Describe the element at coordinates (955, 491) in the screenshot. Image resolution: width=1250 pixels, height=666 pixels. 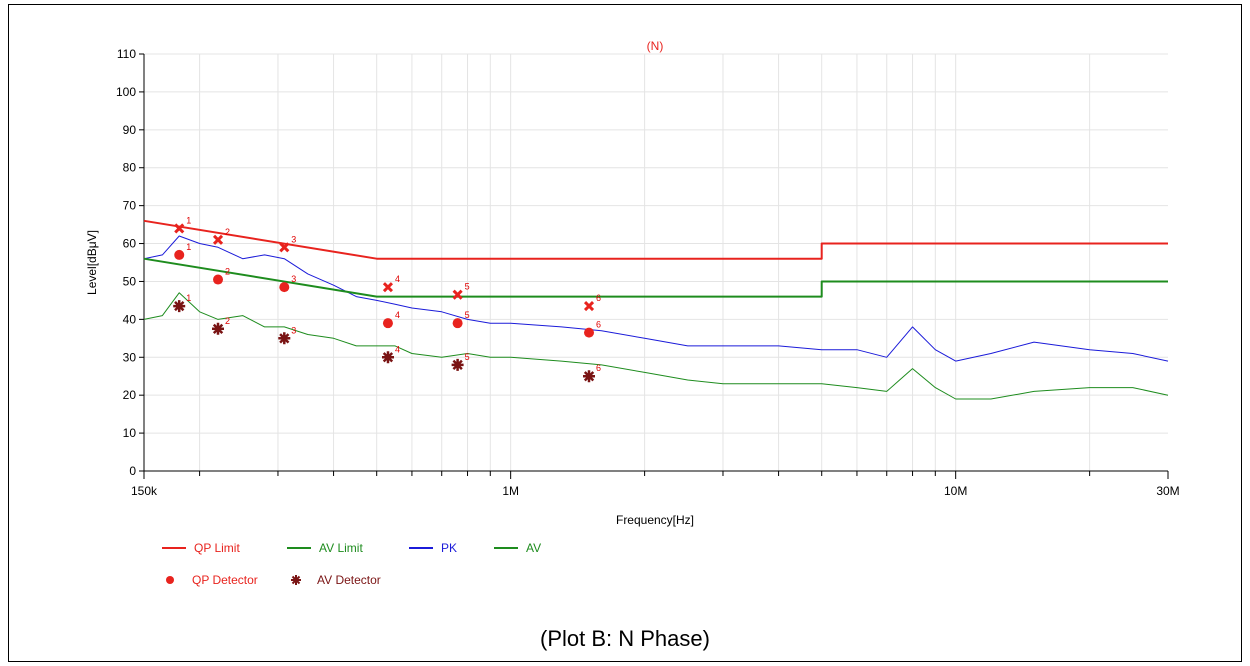
I see `x-tick-label: 10M` at that location.